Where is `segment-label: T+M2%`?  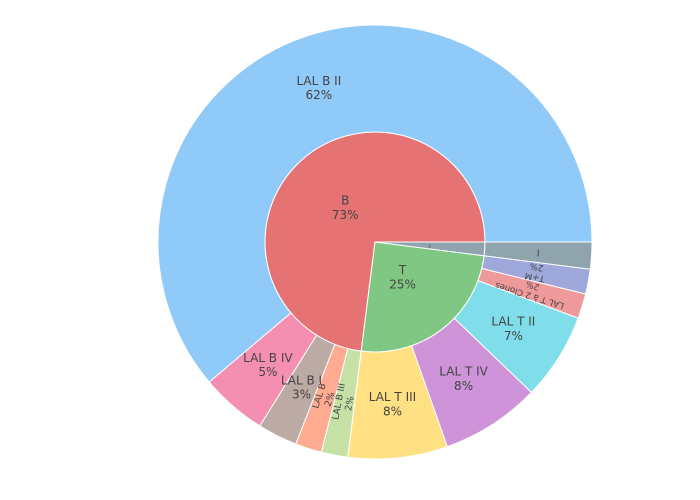 segment-label: T+M2% is located at coordinates (535, 272).